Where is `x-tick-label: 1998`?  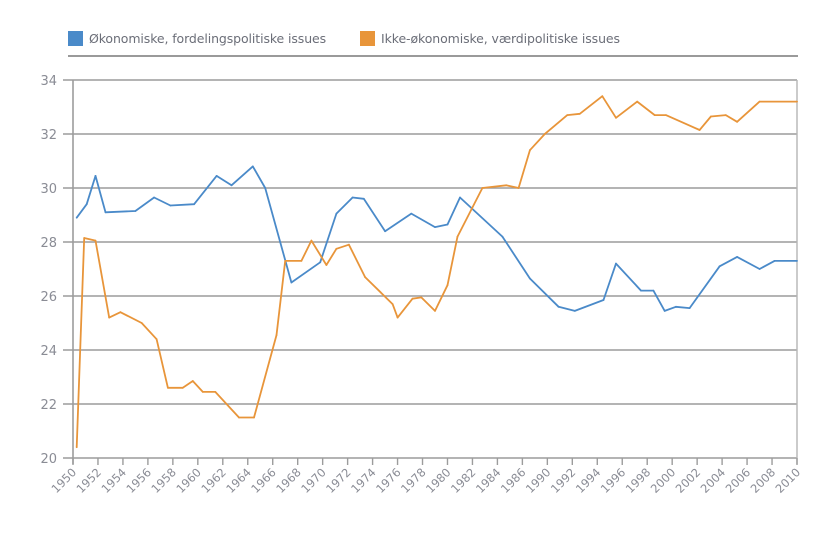
x-tick-label: 1998 is located at coordinates (638, 480).